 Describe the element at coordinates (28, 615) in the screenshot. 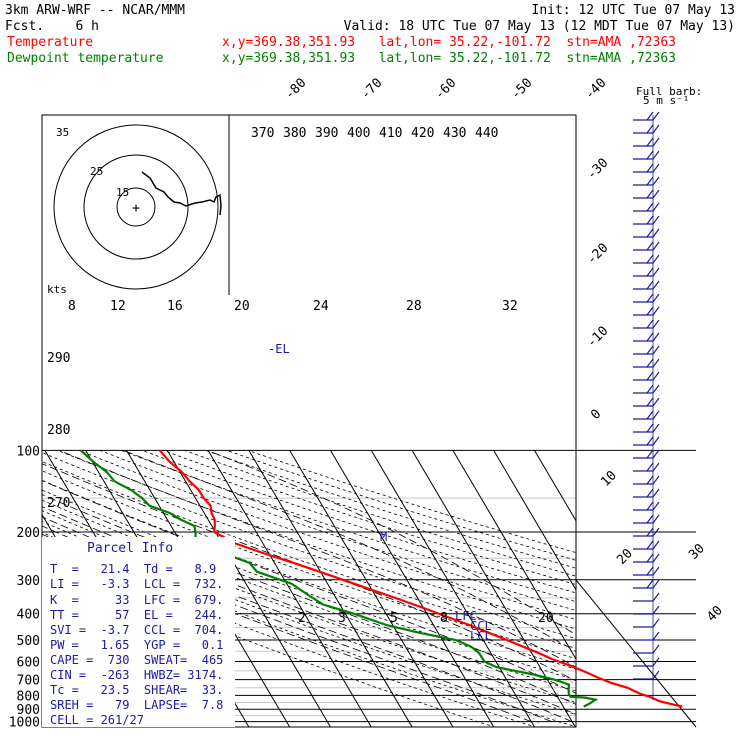

I see `pressure-tick-label: 400` at that location.